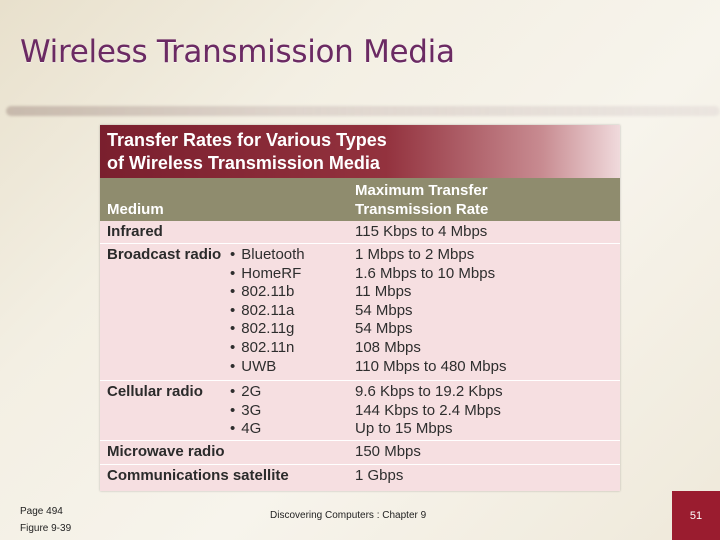  Describe the element at coordinates (422, 209) in the screenshot. I see `column-header-rate-line2: Transmission Rate` at that location.